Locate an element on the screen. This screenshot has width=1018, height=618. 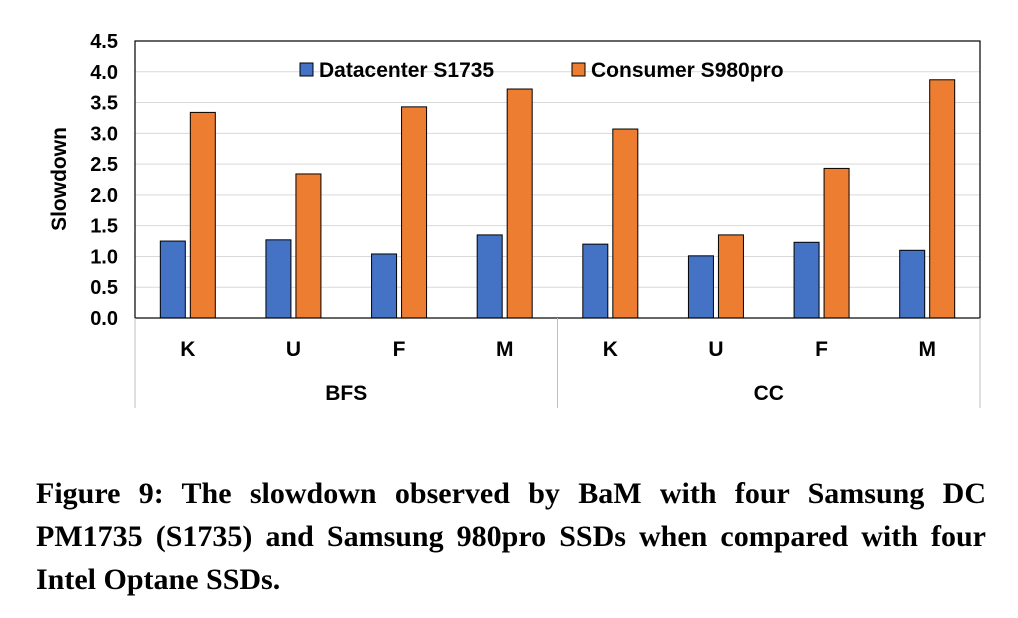
y-tick-label: 0.5 is located at coordinates (104, 288).